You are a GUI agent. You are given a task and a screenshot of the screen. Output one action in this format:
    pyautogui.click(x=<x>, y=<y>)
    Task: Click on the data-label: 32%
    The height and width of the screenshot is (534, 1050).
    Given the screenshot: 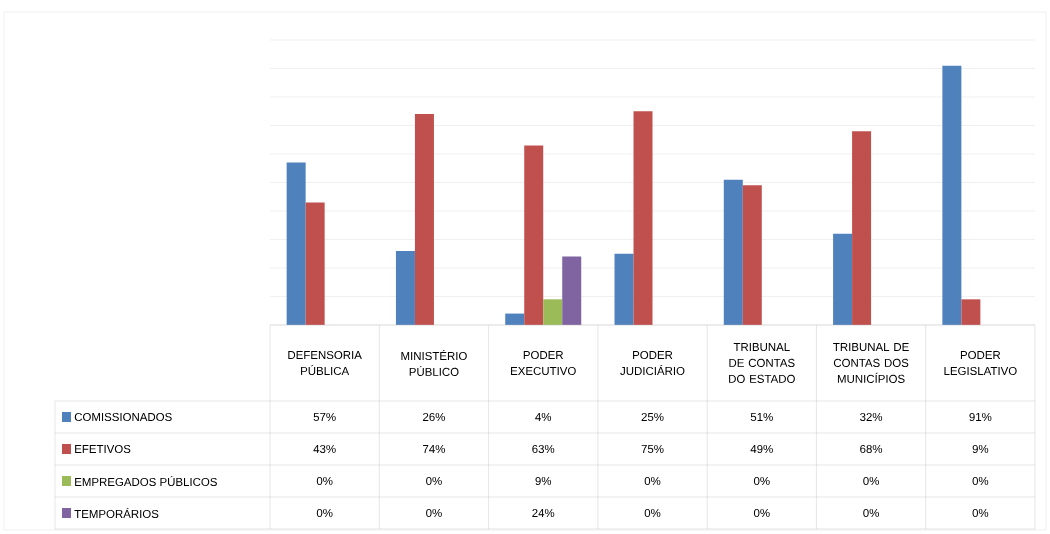 What is the action you would take?
    pyautogui.click(x=871, y=417)
    